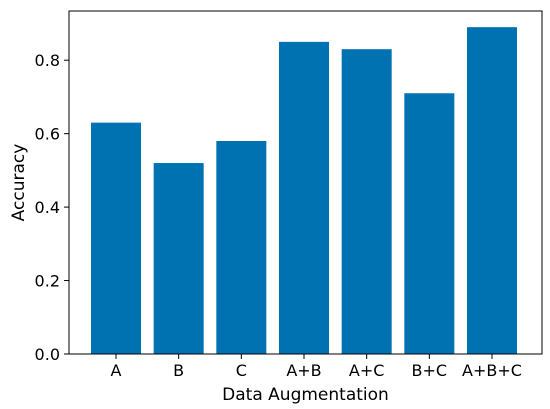 The width and height of the screenshot is (550, 409). What do you see at coordinates (305, 395) in the screenshot?
I see `x-axis-label: Data Augmentation` at bounding box center [305, 395].